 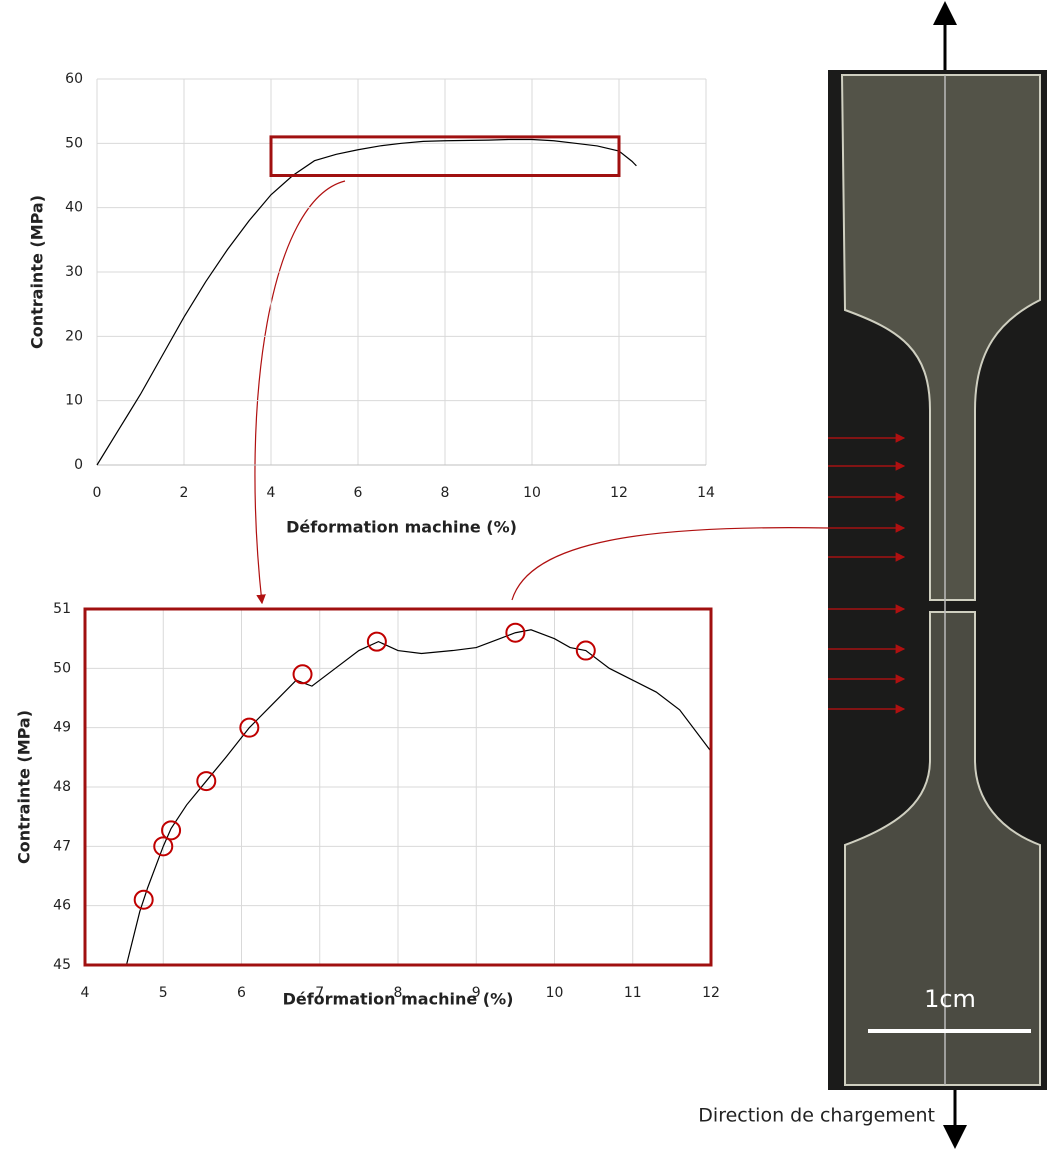 What do you see at coordinates (476, 993) in the screenshot?
I see `x-tick-label: 9` at bounding box center [476, 993].